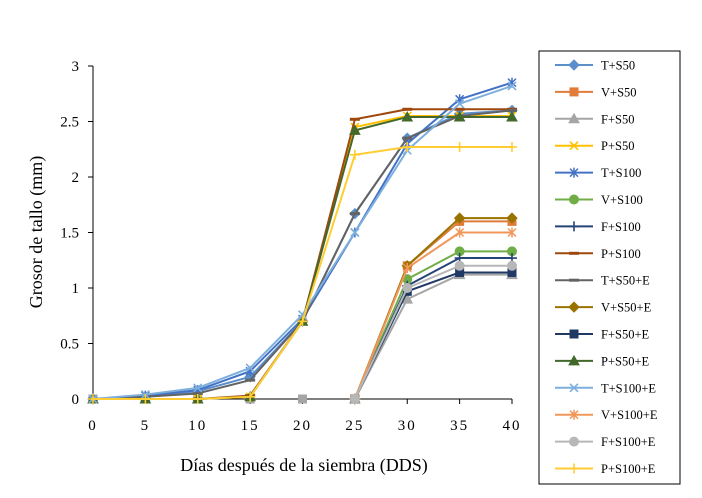 This screenshot has height=498, width=702. What do you see at coordinates (598, 227) in the screenshot?
I see `legend-item: F+S100` at bounding box center [598, 227].